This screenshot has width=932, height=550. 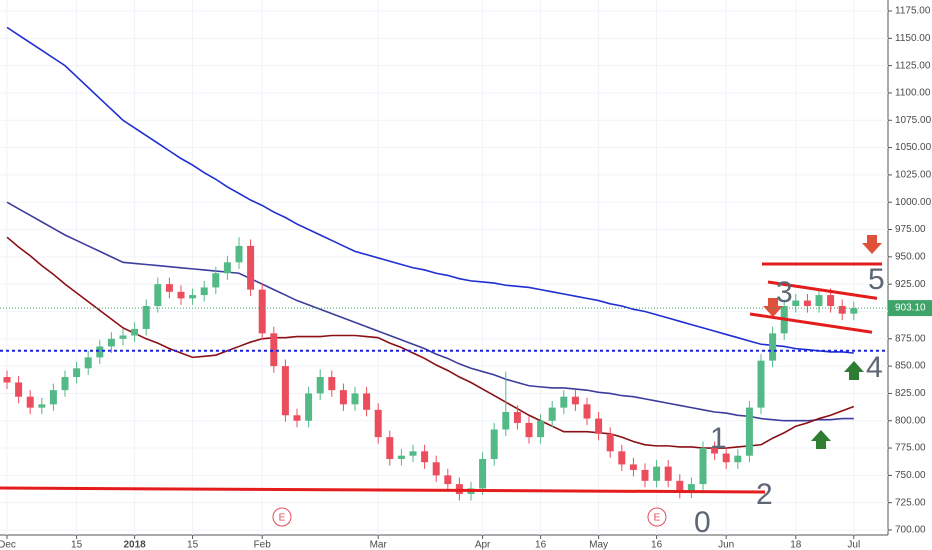 I want to click on y-tick-label: 1100.00, so click(x=913, y=93).